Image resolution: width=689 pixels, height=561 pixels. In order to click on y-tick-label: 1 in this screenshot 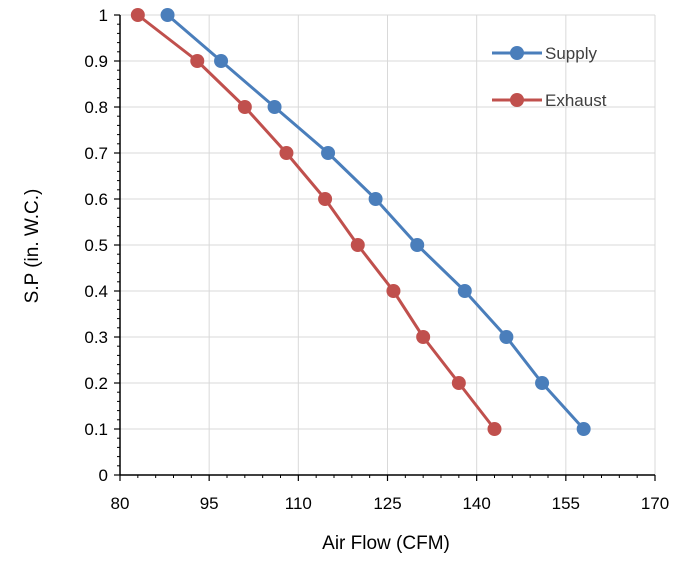, I will do `click(103, 15)`.